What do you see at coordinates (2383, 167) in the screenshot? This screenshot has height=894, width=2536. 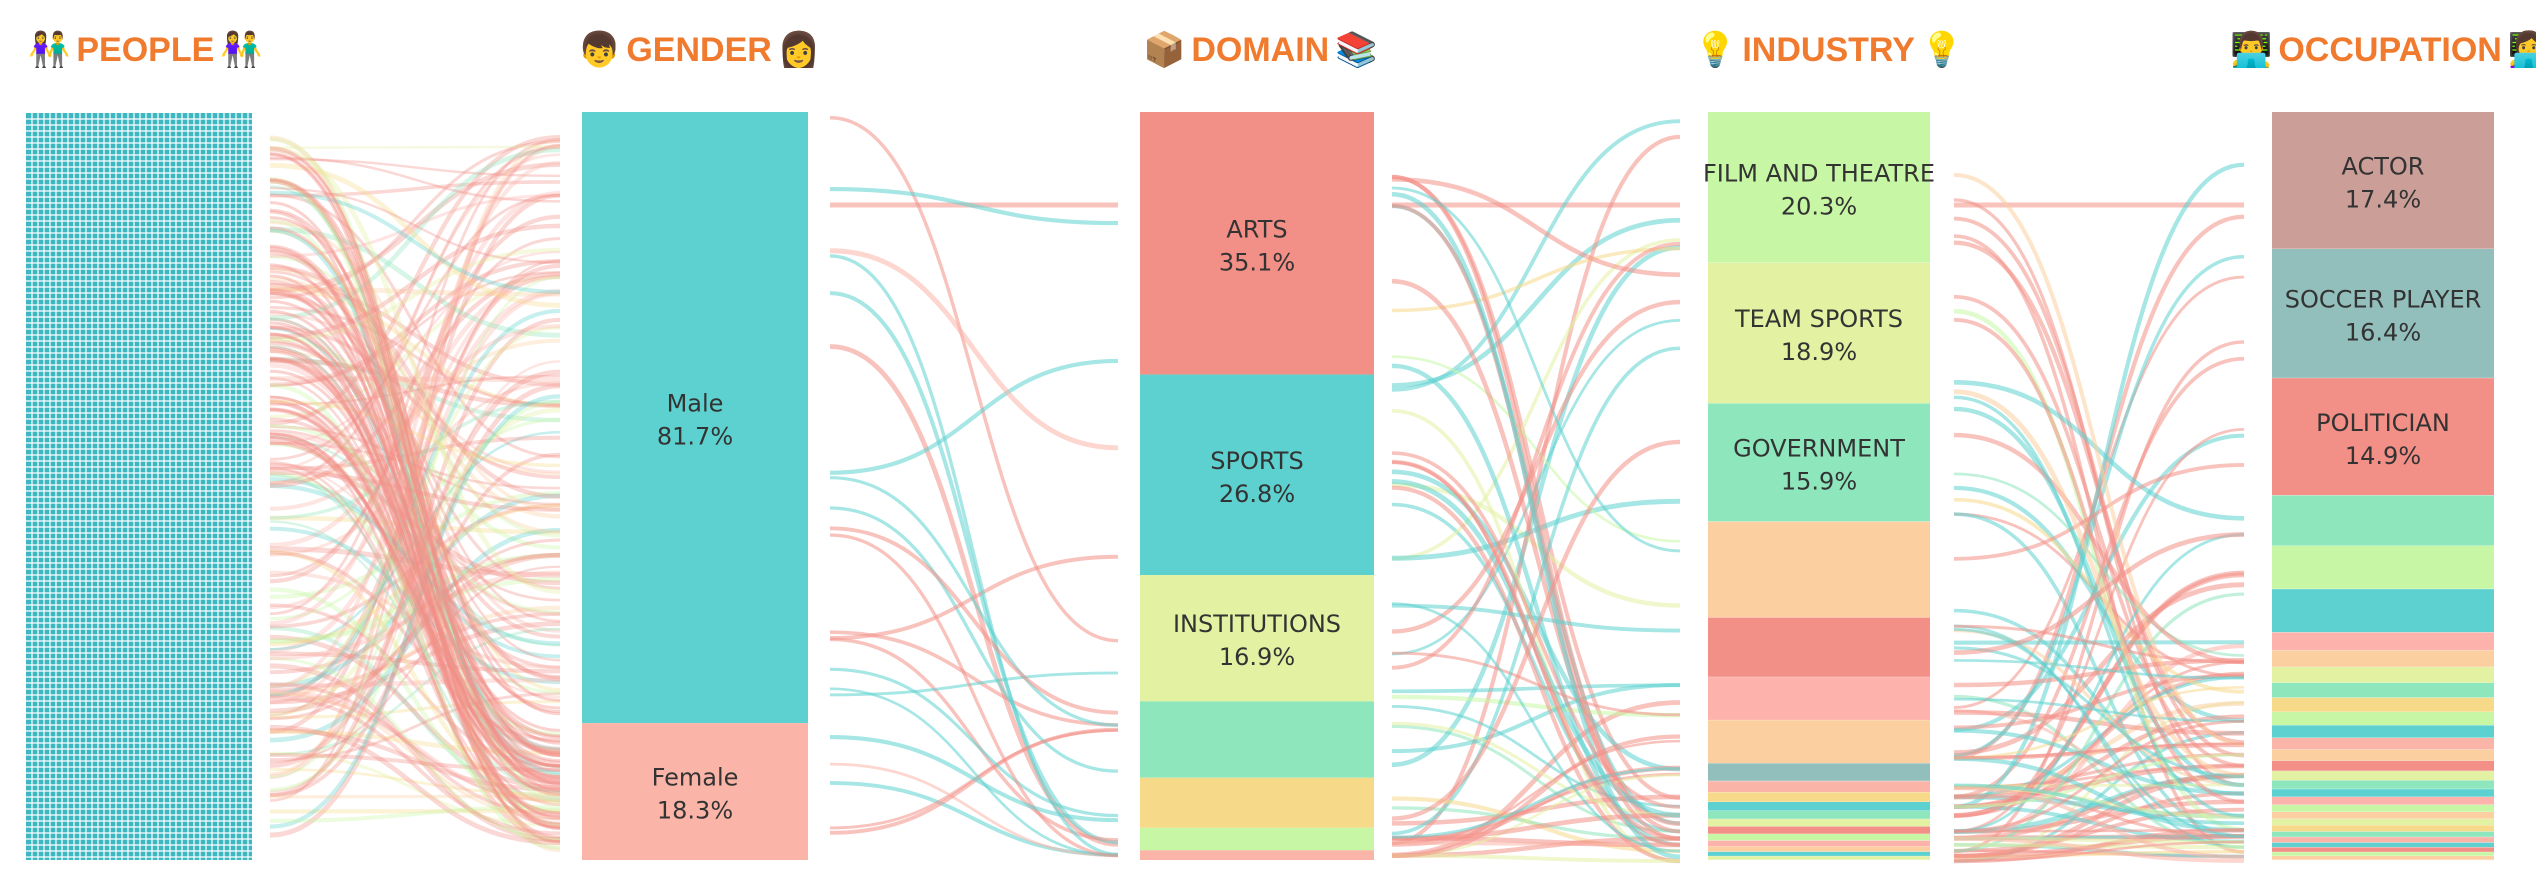 I see `segment-label: ACTOR` at bounding box center [2383, 167].